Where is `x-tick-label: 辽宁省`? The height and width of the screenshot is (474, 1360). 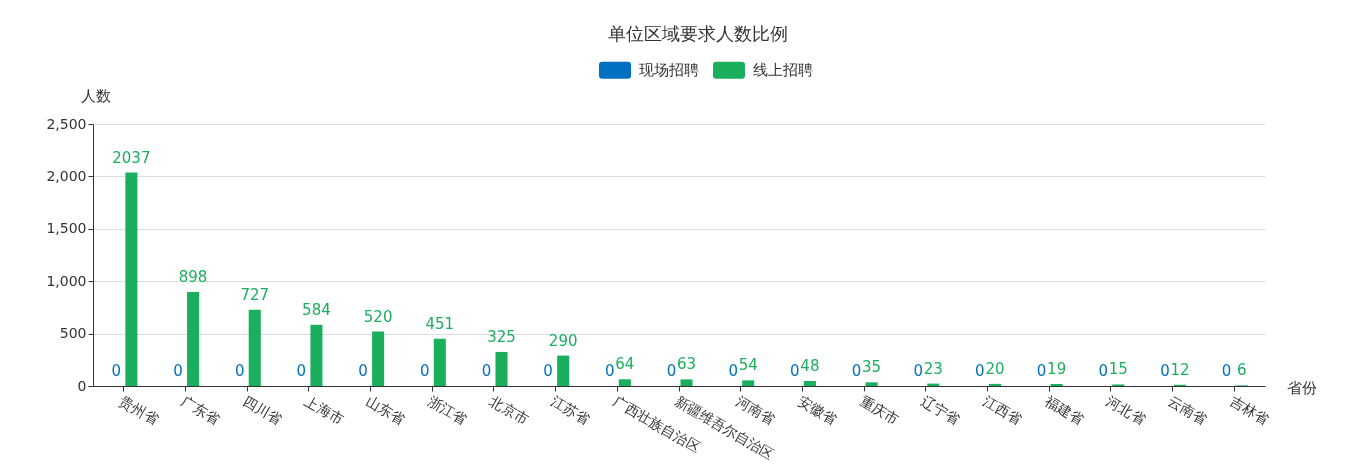 x-tick-label: 辽宁省 is located at coordinates (941, 410).